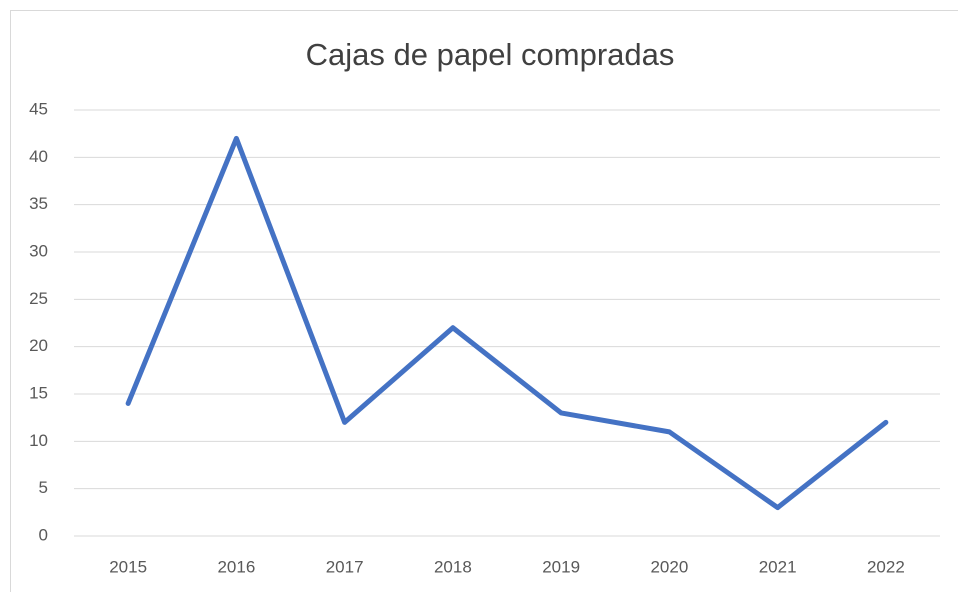 The image size is (958, 592). What do you see at coordinates (128, 566) in the screenshot?
I see `x-tick-label: 2015` at bounding box center [128, 566].